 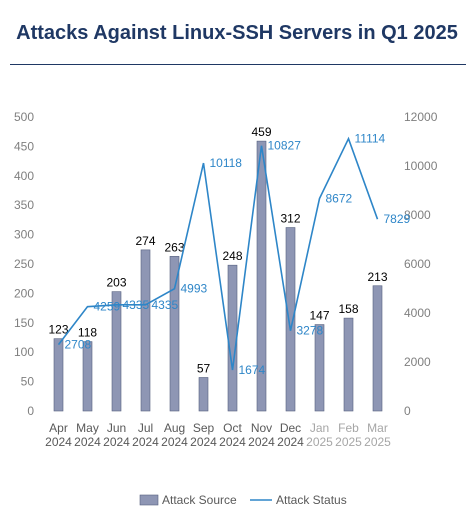 I want to click on bar-value-label: 123, so click(x=58, y=330).